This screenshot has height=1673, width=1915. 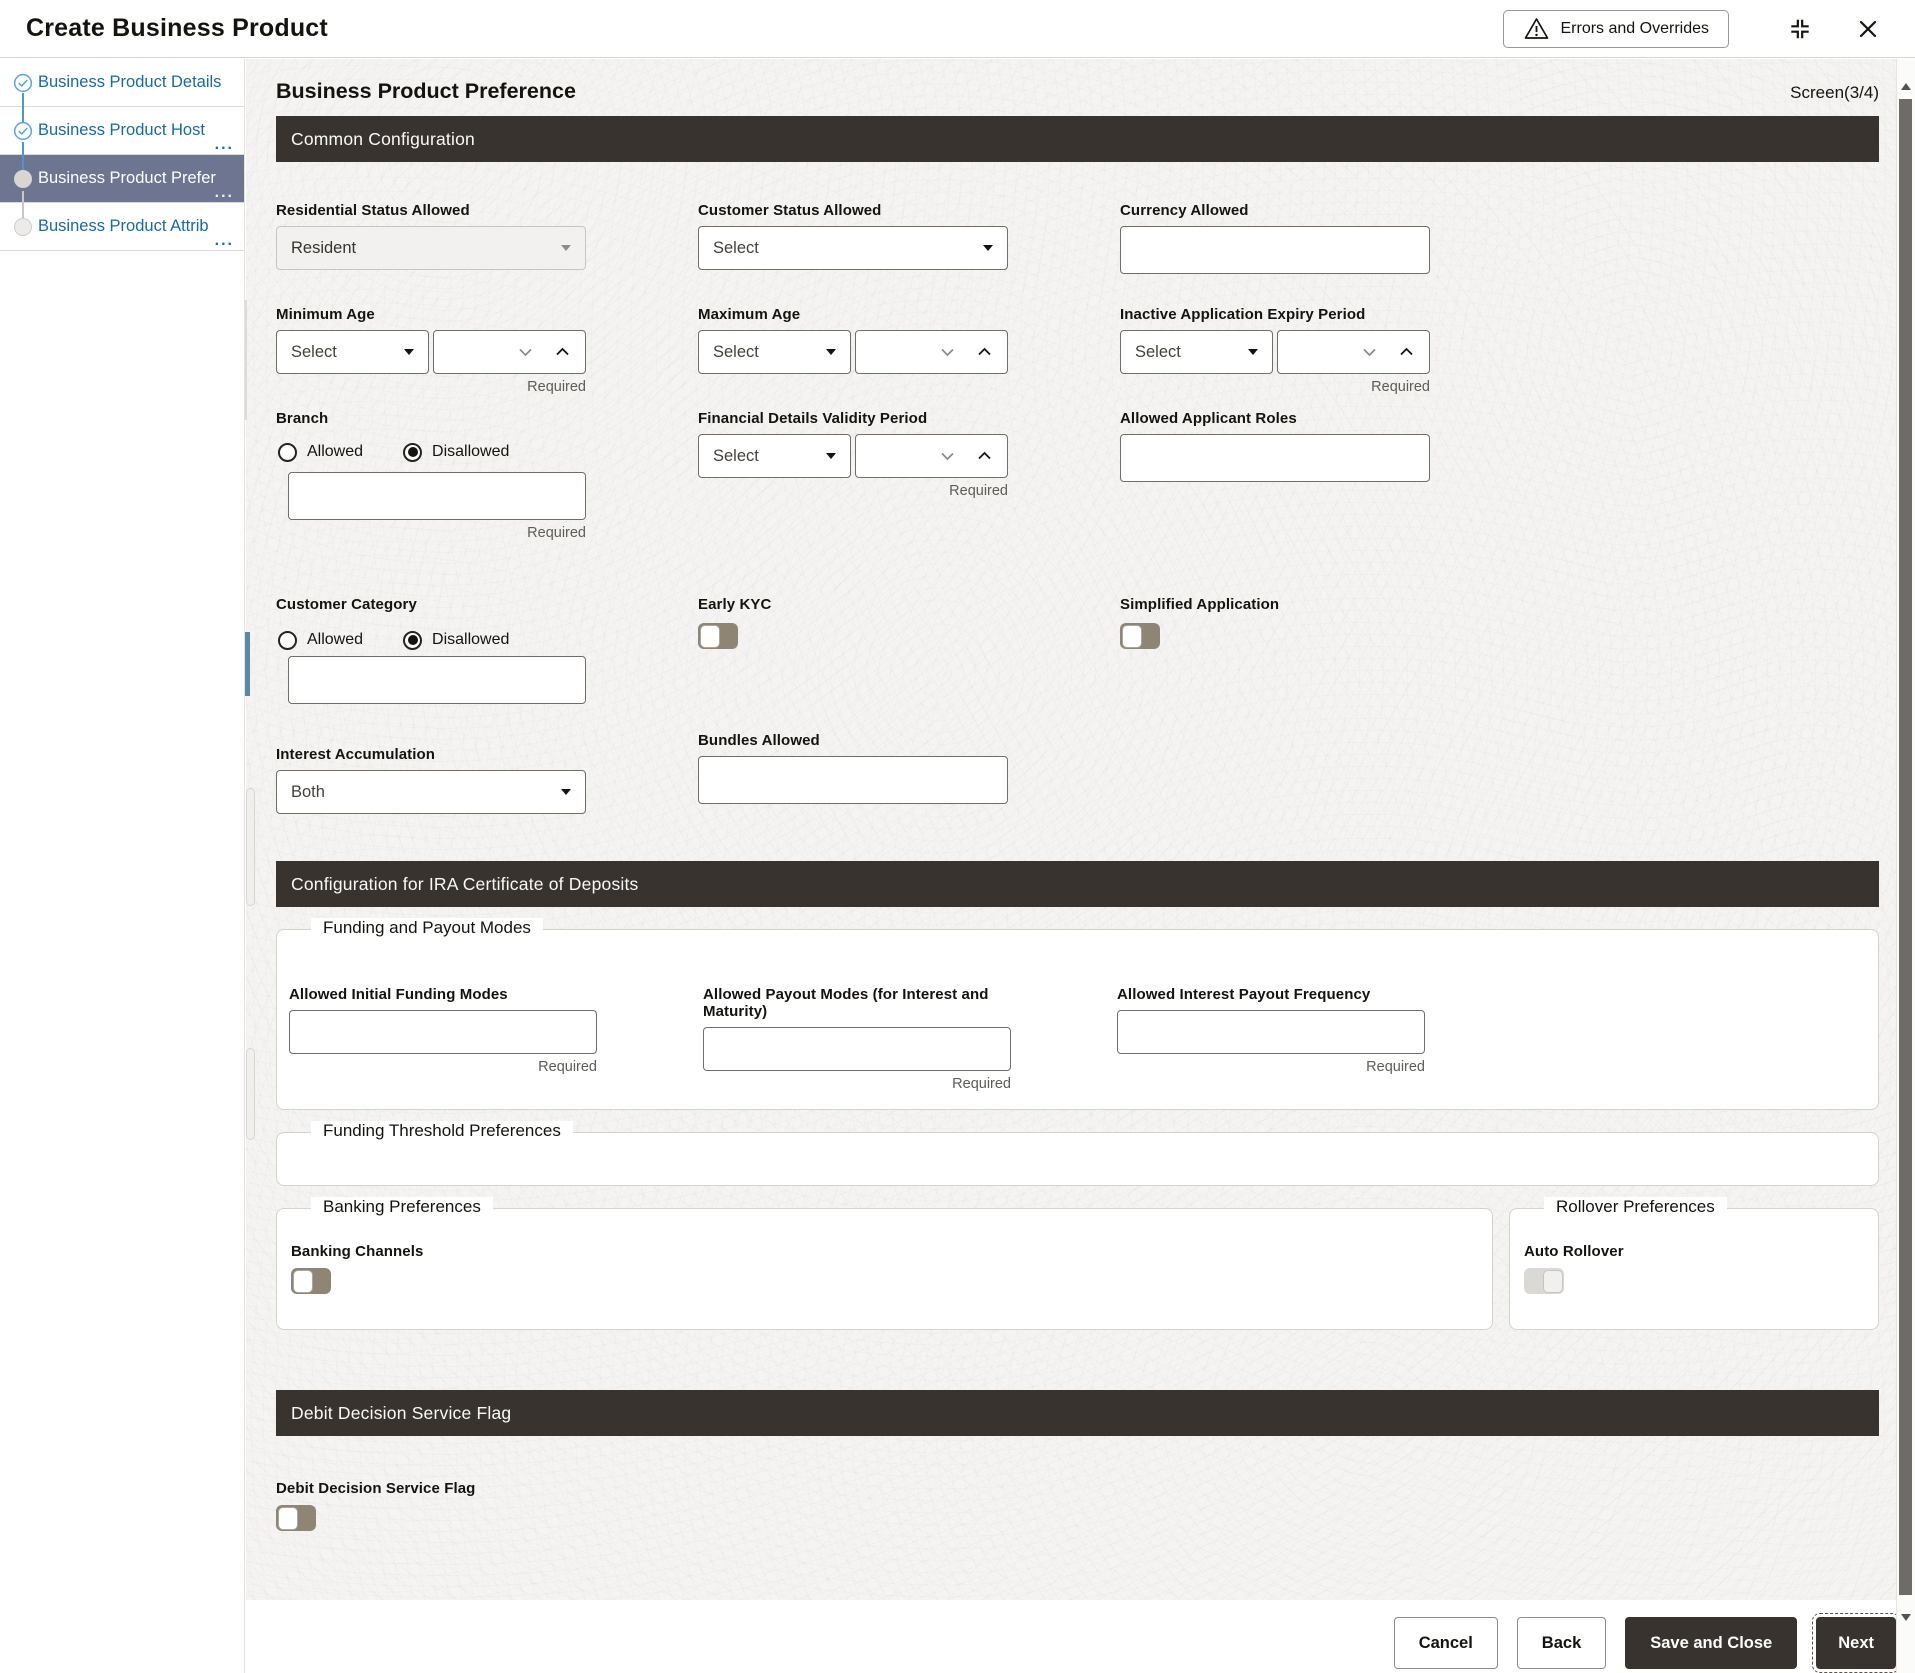 What do you see at coordinates (1906, 1617) in the screenshot?
I see `scrollbar-down-arrow-icon` at bounding box center [1906, 1617].